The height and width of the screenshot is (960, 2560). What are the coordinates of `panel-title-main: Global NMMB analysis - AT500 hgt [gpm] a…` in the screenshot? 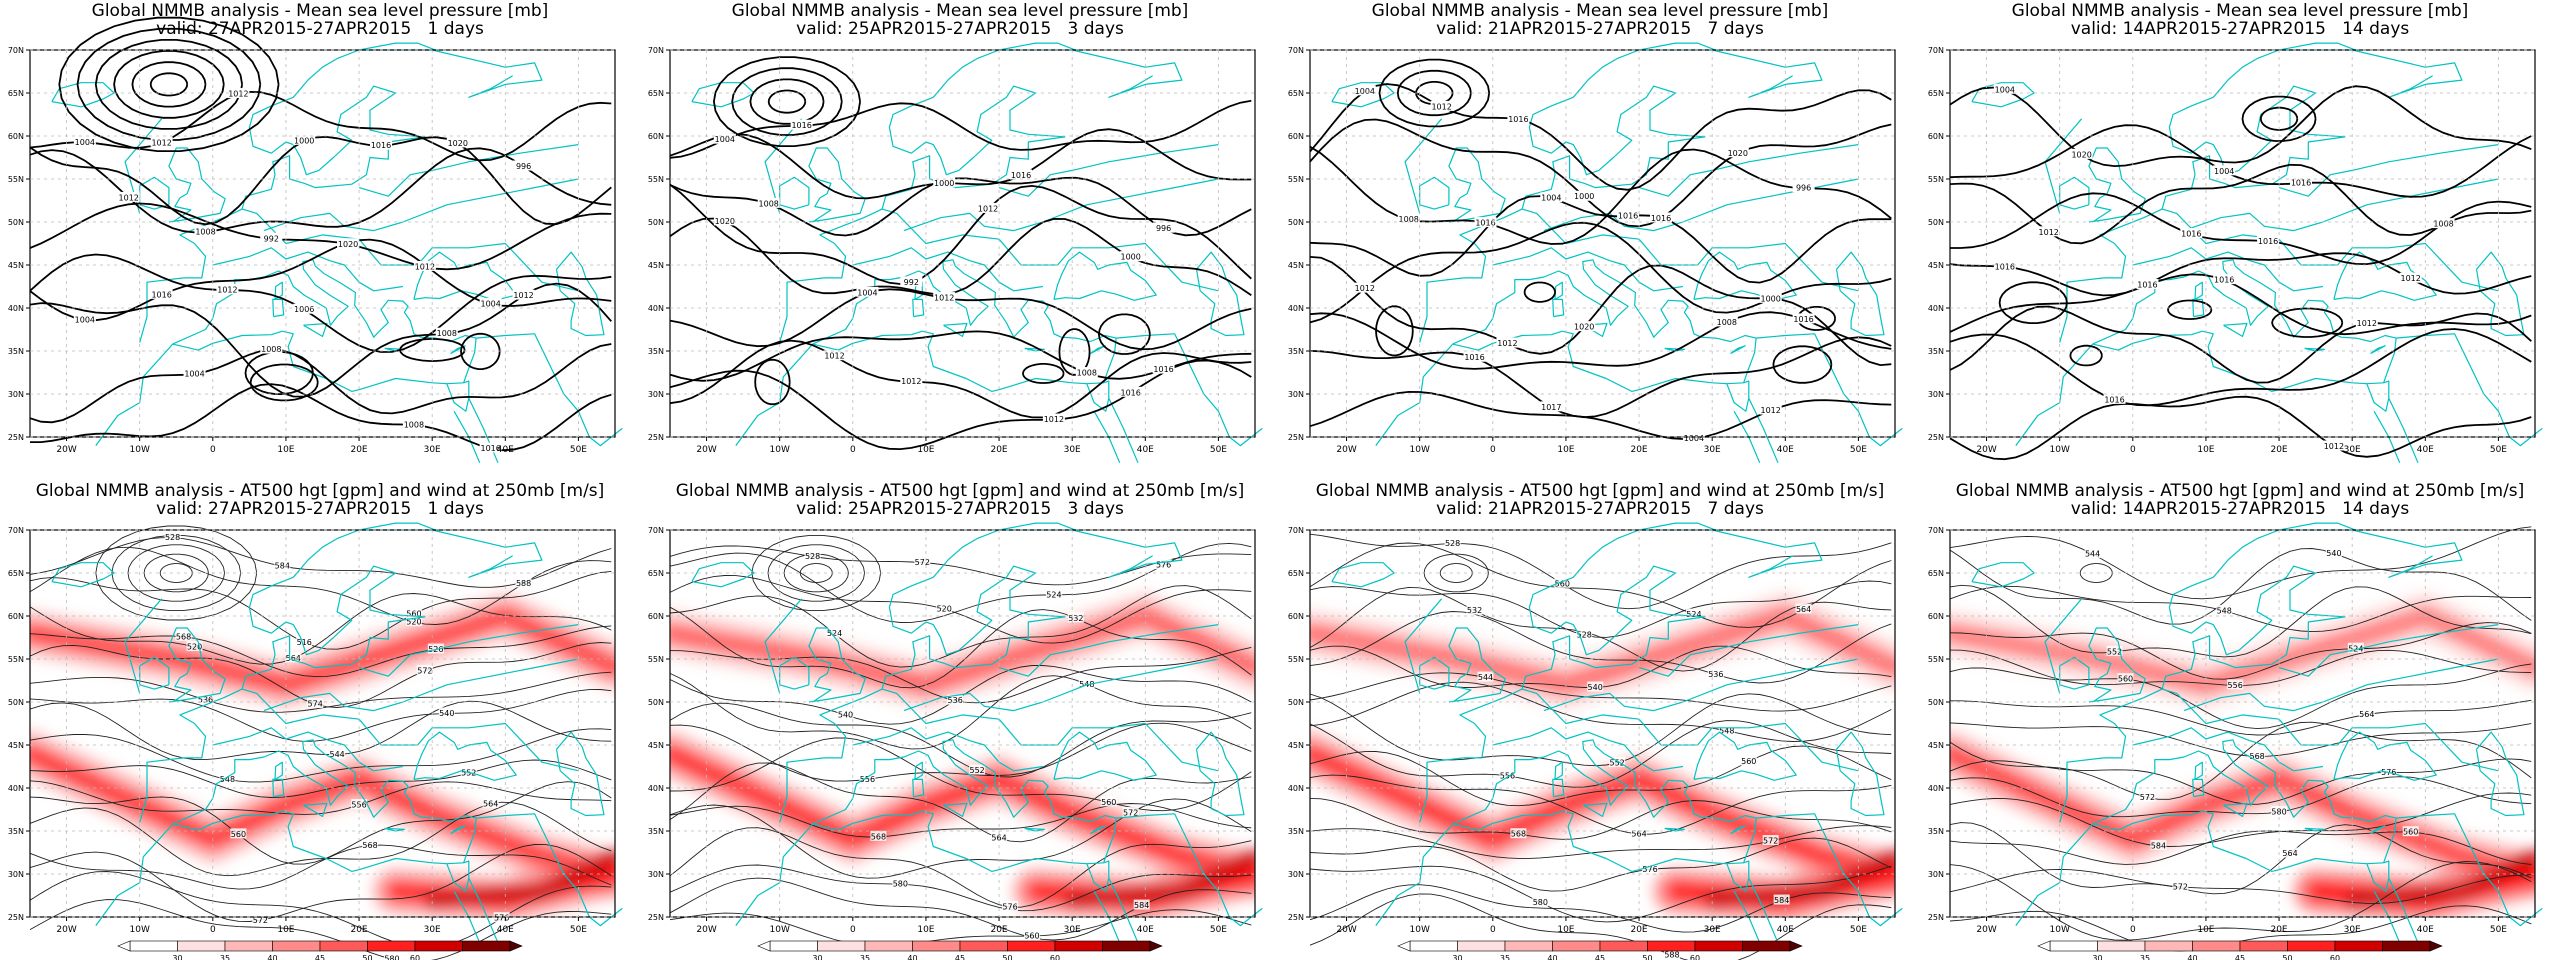 It's located at (320, 491).